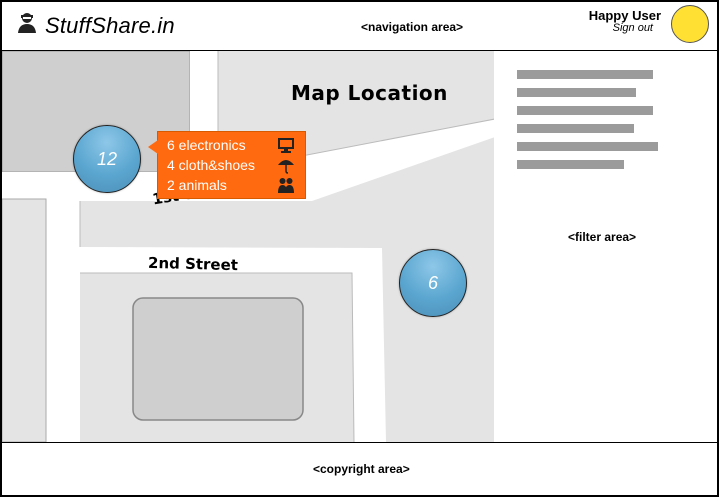  Describe the element at coordinates (27, 23) in the screenshot. I see `user-silhouette-icon` at that location.